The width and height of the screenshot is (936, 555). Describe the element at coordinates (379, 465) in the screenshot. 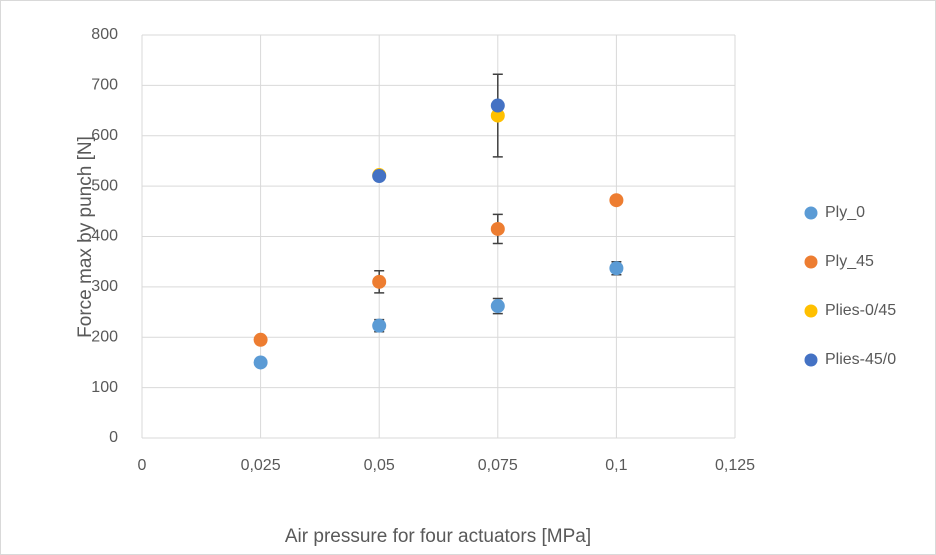

I see `x-tick-label: 0,05` at that location.